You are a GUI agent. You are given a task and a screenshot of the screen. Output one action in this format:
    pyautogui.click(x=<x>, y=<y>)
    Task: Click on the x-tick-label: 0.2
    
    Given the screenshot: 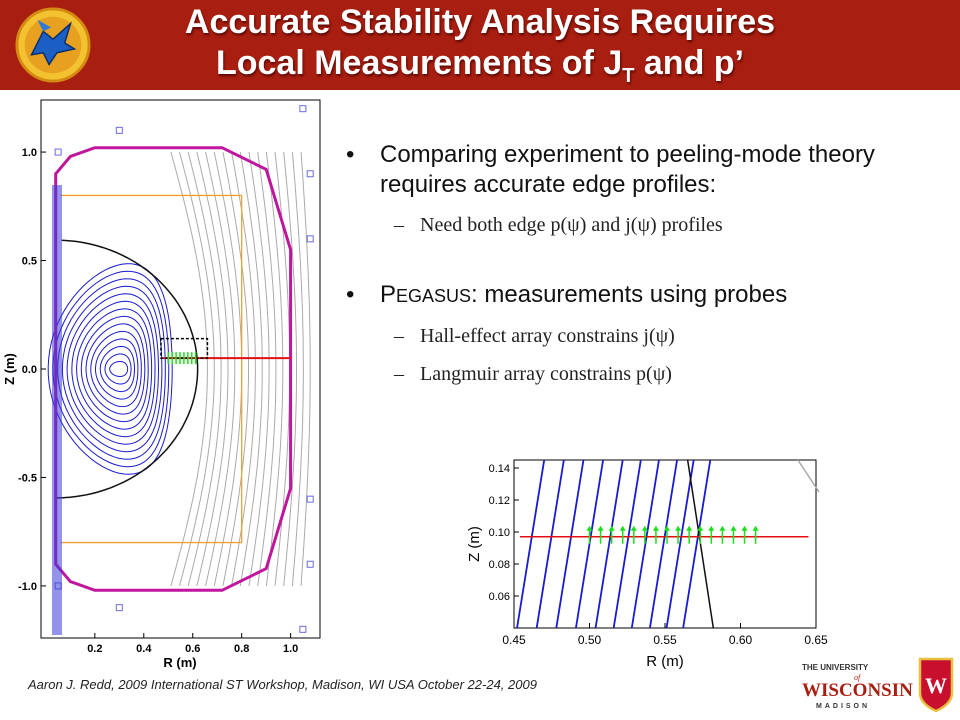 What is the action you would take?
    pyautogui.click(x=94, y=649)
    